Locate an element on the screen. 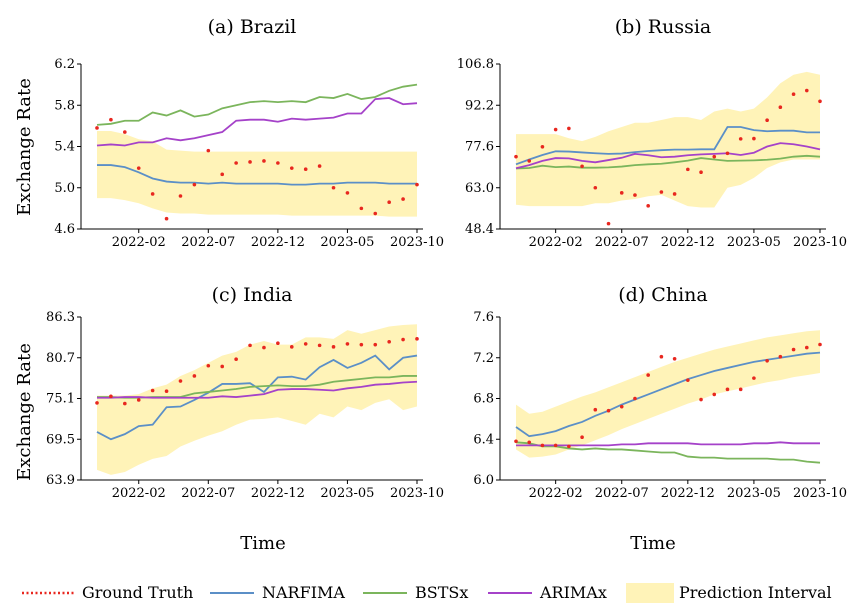 The image size is (857, 613). panel-title: (a) Brazil is located at coordinates (252, 27).